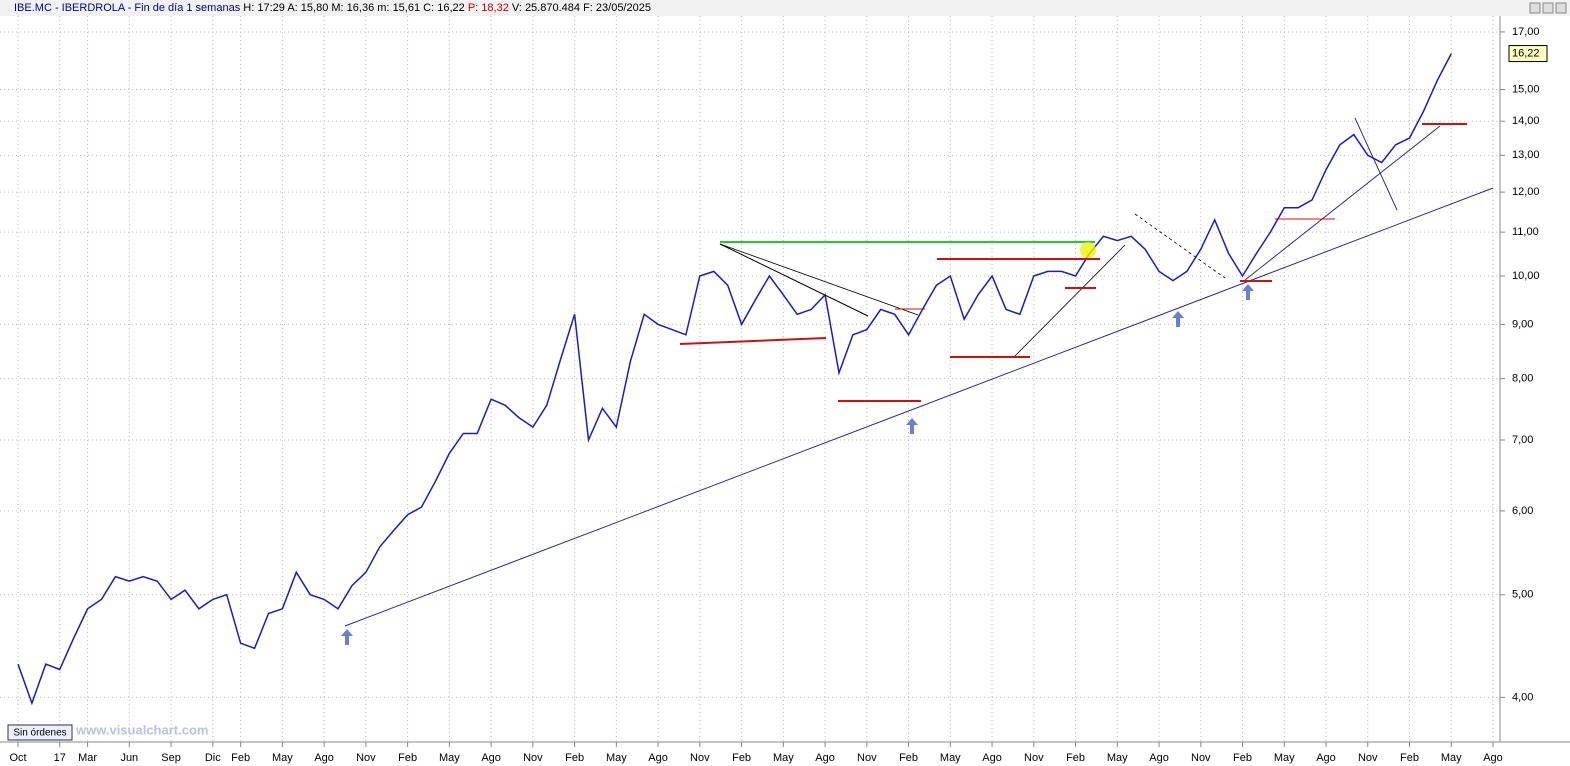  I want to click on y-tick-label: 11,00, so click(1525, 232).